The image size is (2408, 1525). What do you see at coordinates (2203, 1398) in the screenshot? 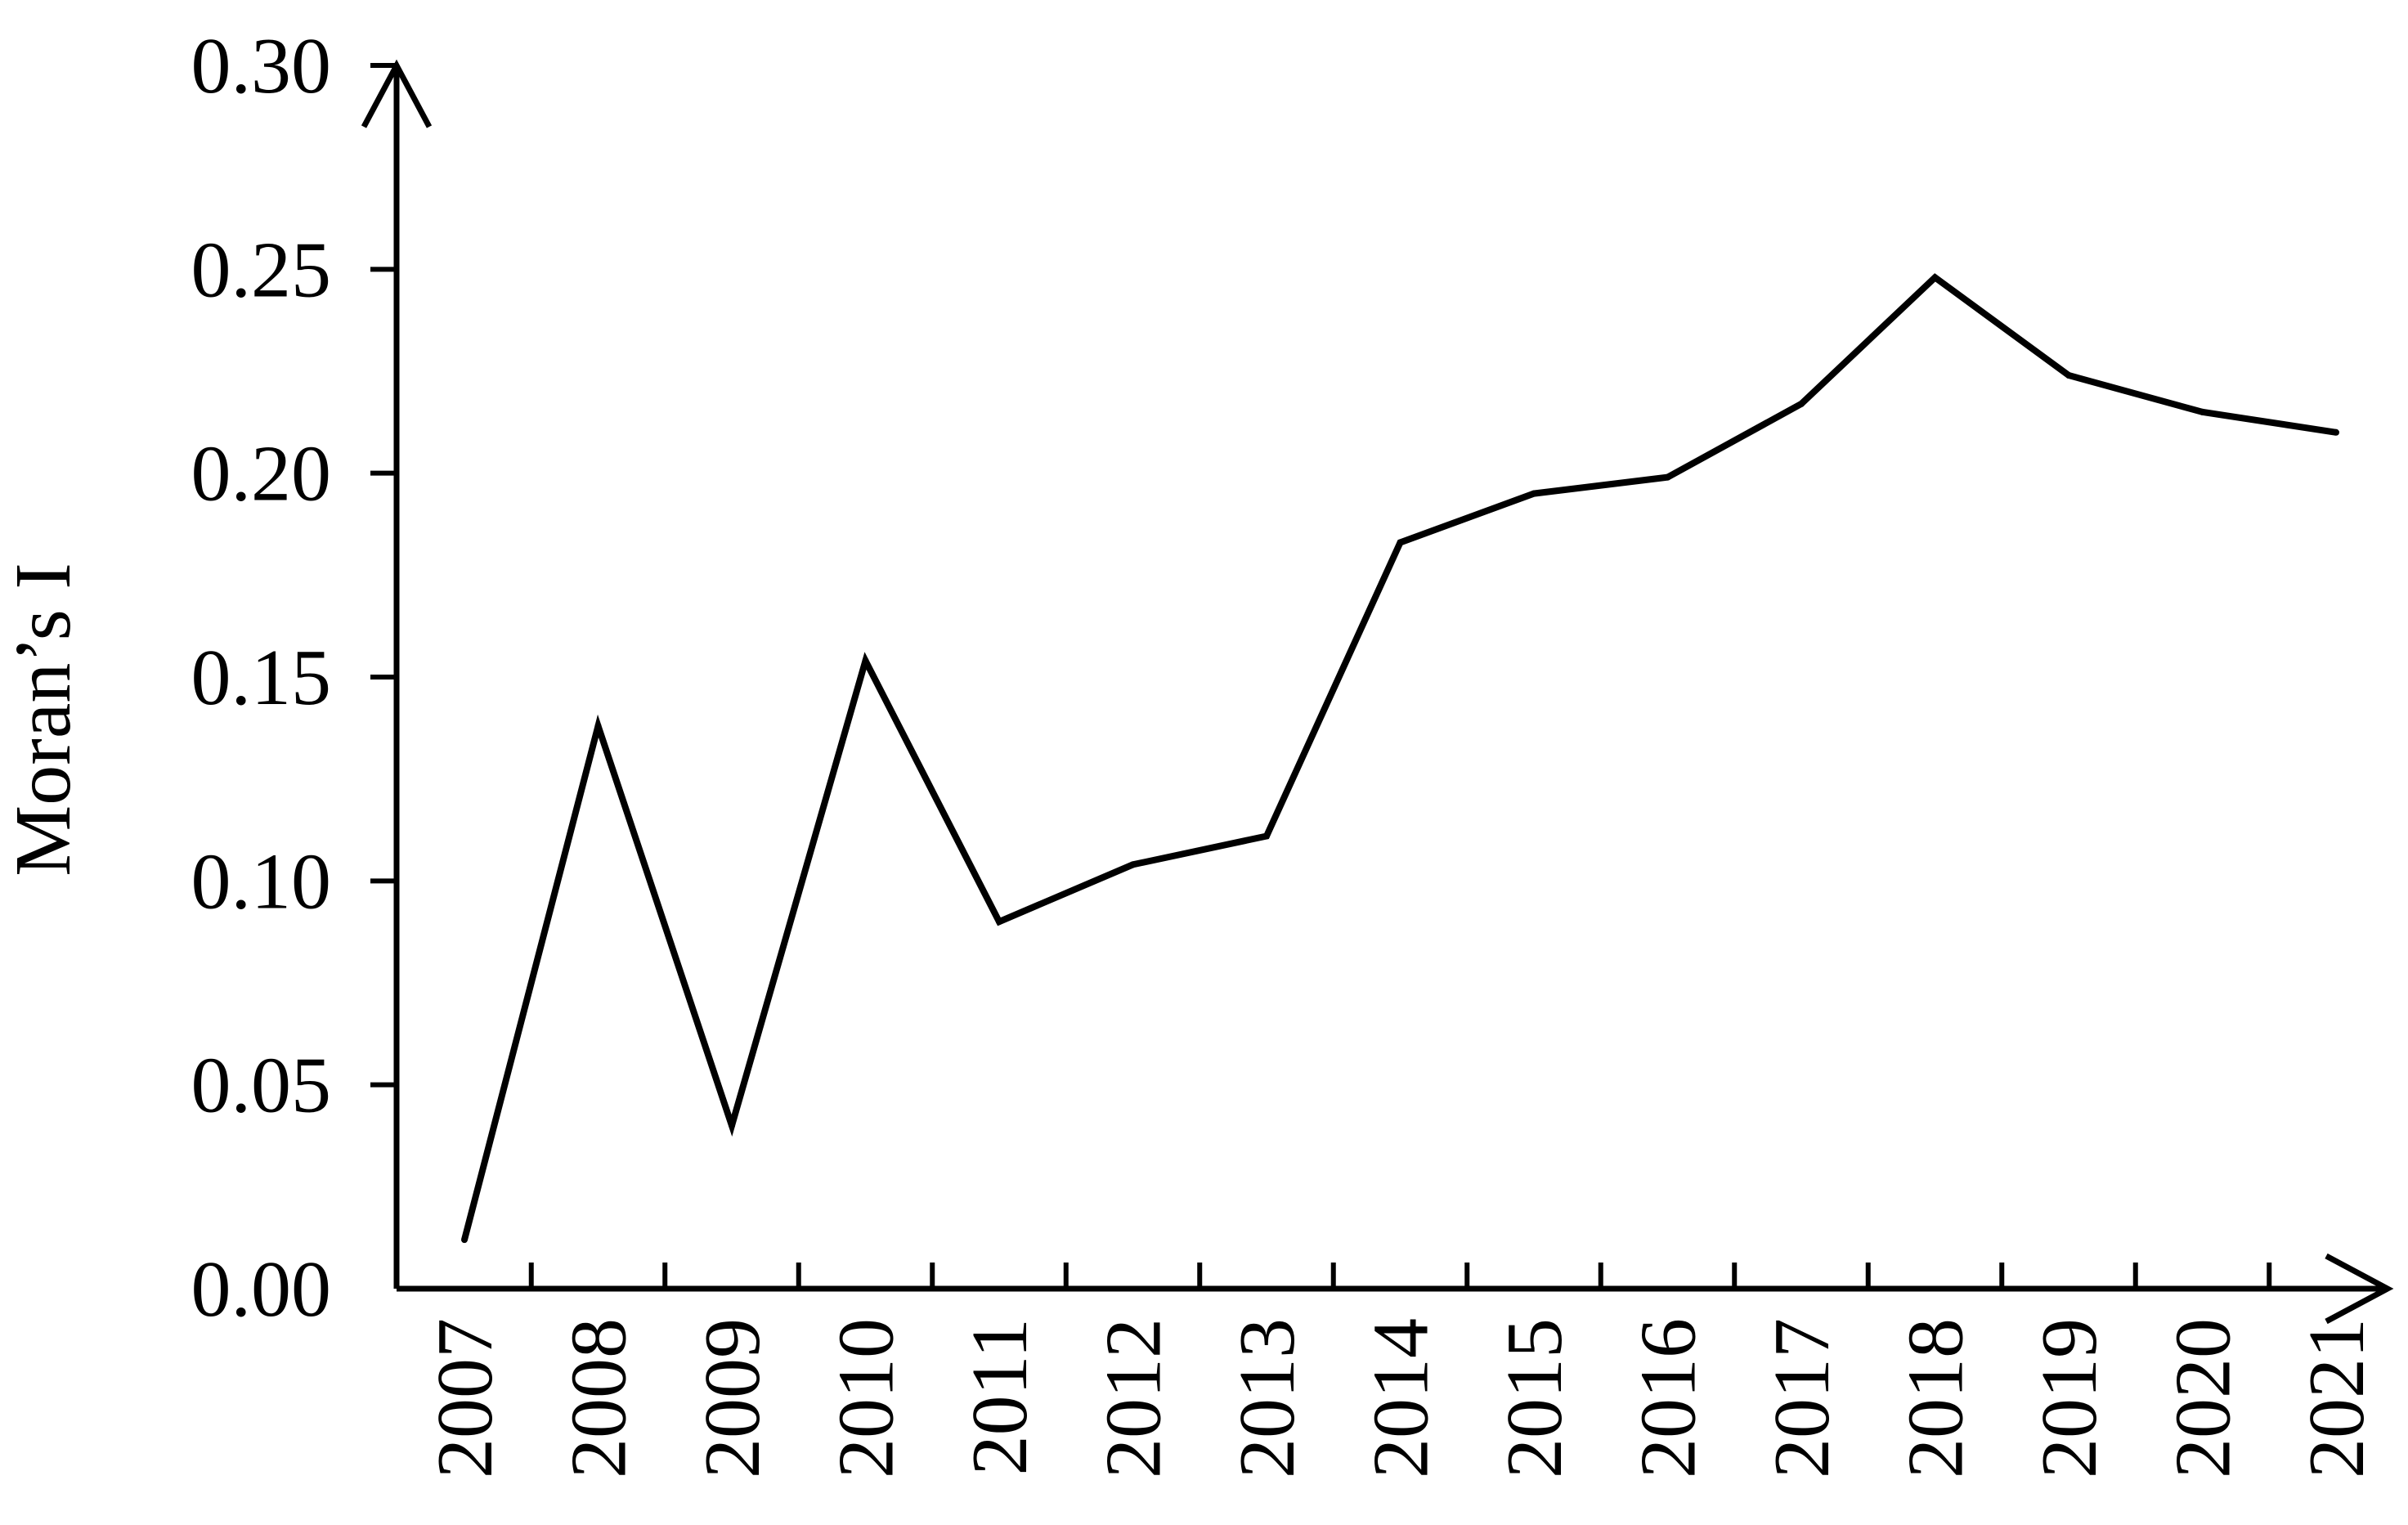
I see `x-tick-label: 2020` at bounding box center [2203, 1398].